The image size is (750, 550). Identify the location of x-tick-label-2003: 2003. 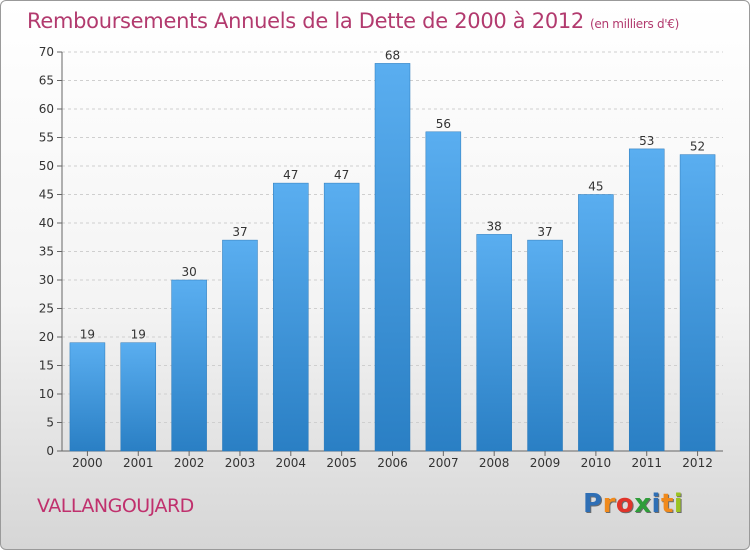
(240, 463).